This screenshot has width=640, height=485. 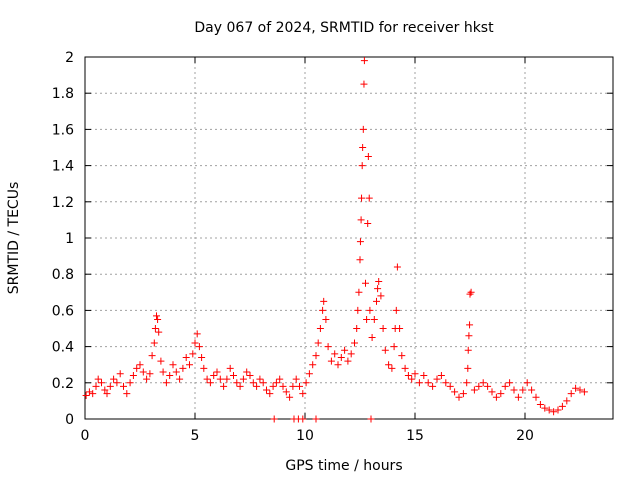 I want to click on y-axis-label: SRMTID / TECUs, so click(x=14, y=238).